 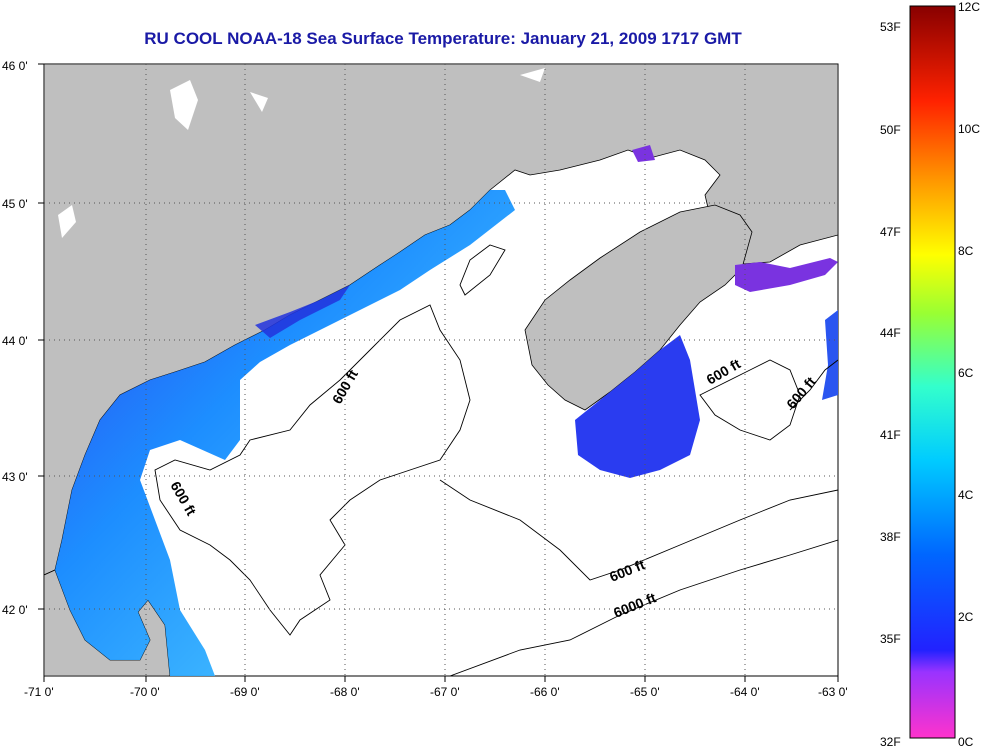 What do you see at coordinates (645, 692) in the screenshot?
I see `x-tick-label: -65 0'` at bounding box center [645, 692].